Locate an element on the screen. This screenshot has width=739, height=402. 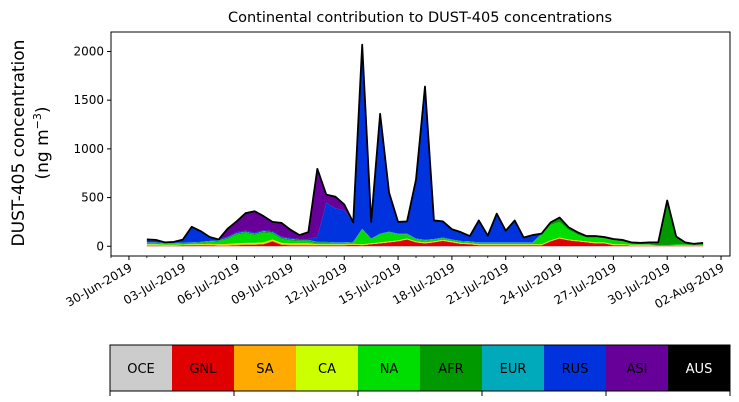
legend: OCE GNL SA CA NA AFR EUR RUS ASI AUS is located at coordinates (420, 370).